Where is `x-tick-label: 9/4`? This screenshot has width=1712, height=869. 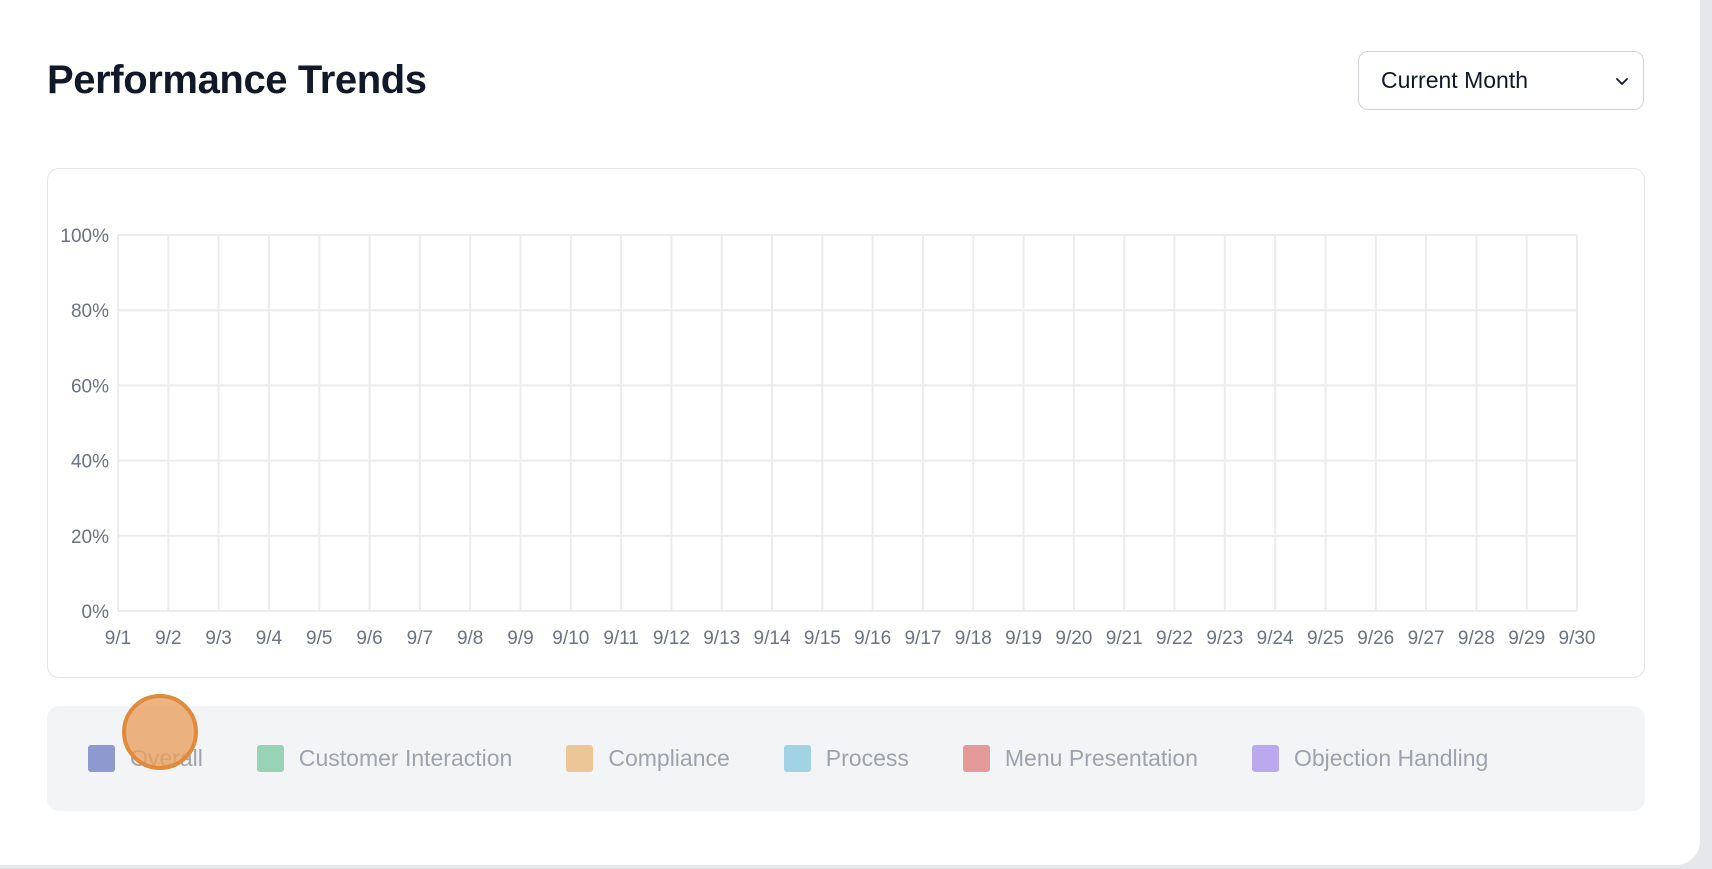 x-tick-label: 9/4 is located at coordinates (269, 638).